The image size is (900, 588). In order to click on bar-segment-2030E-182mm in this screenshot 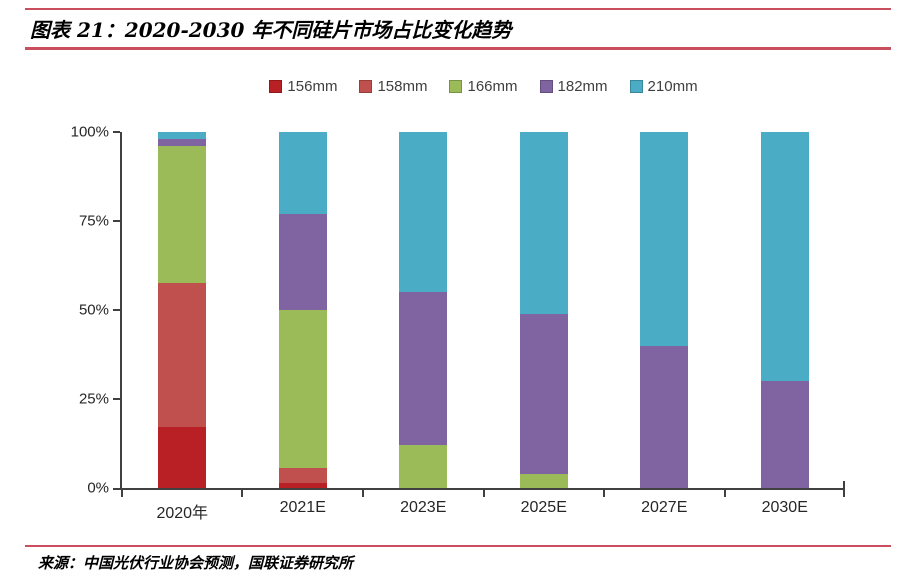, I will do `click(784, 434)`.